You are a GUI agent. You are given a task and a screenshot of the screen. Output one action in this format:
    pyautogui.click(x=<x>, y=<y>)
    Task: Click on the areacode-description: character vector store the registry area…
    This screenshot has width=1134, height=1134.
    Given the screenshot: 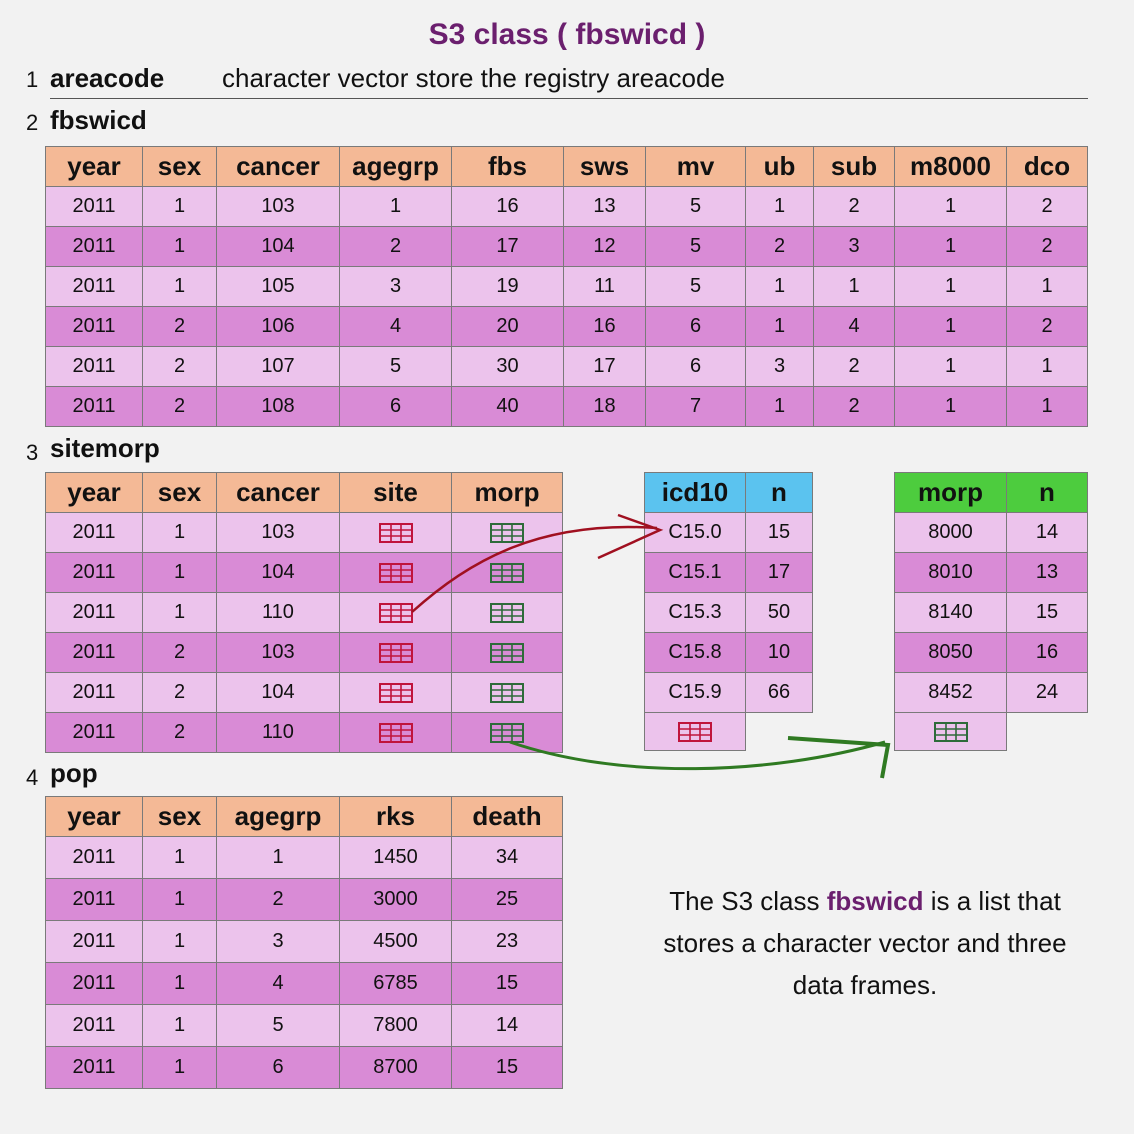 What is the action you would take?
    pyautogui.click(x=473, y=78)
    